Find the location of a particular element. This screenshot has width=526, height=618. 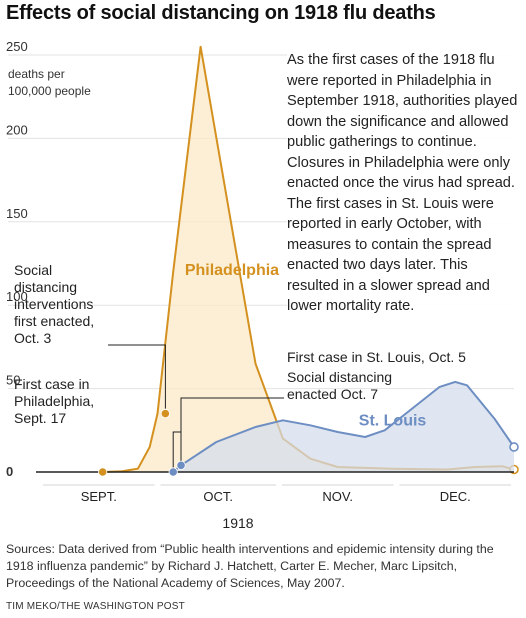

annotation-line: first enacted, is located at coordinates (54, 321).